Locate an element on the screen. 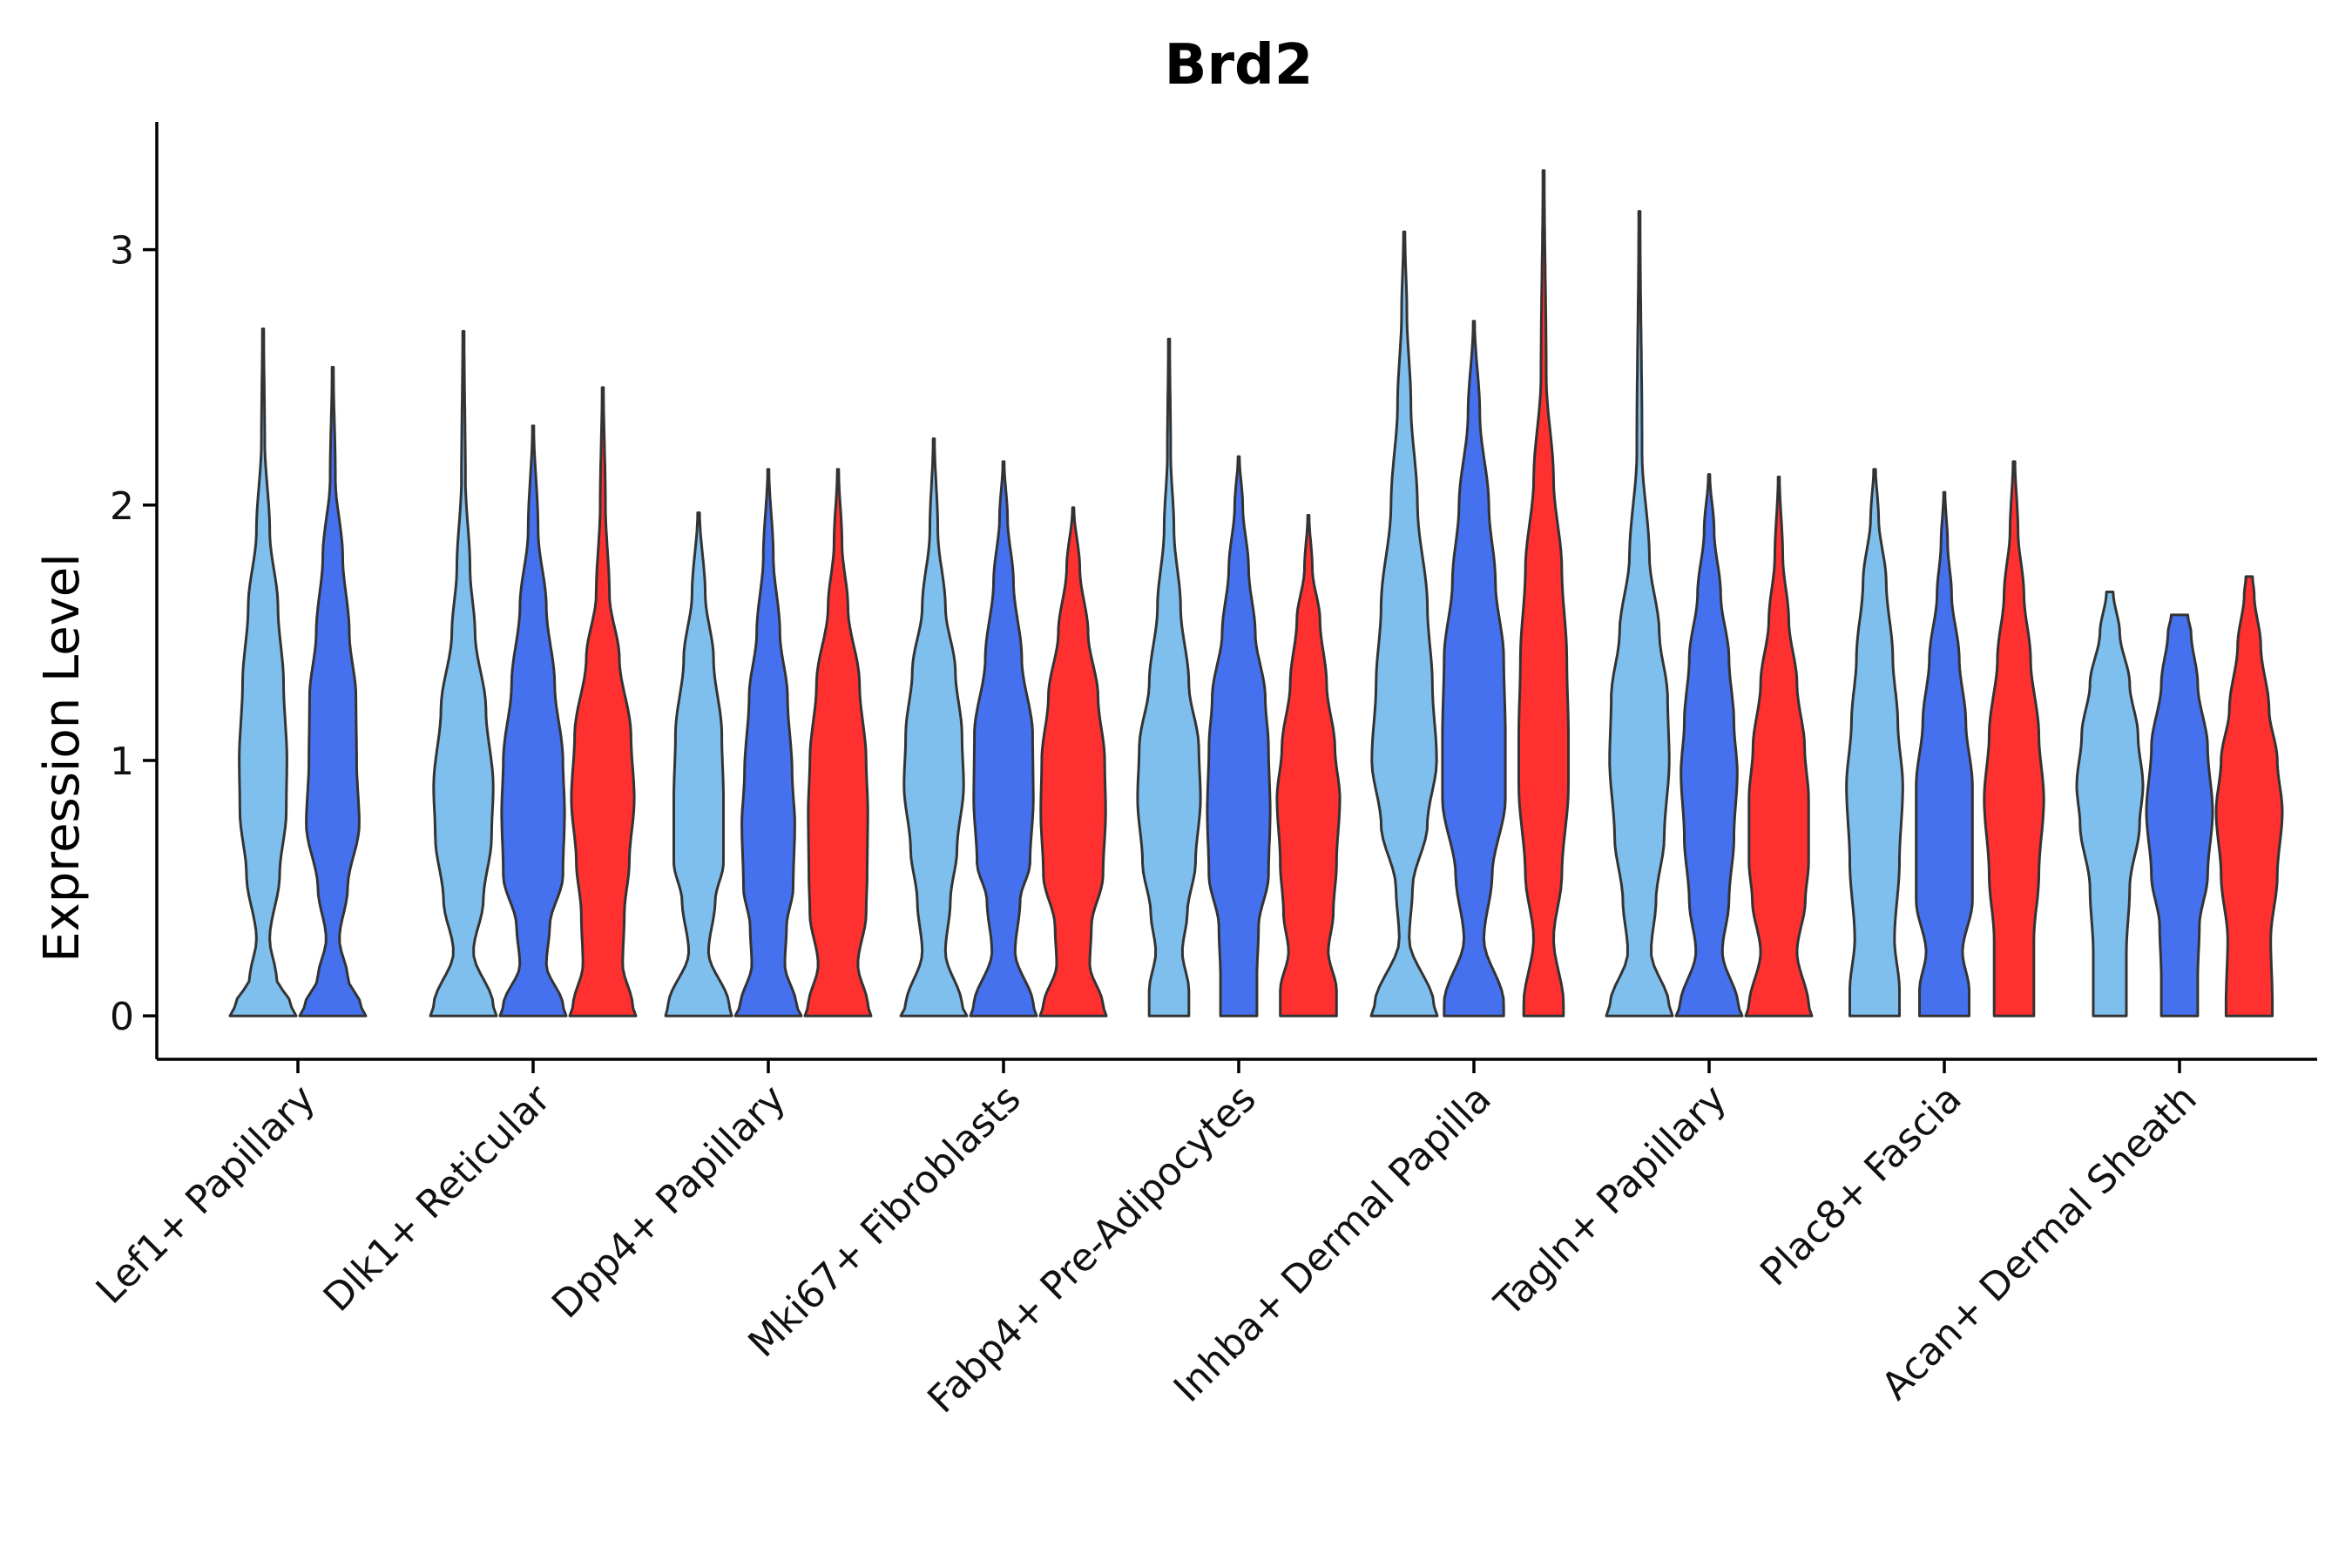 This screenshot has height=1568, width=2352. x-tick-label-0: Lef1+ Papillary is located at coordinates (206, 1195).